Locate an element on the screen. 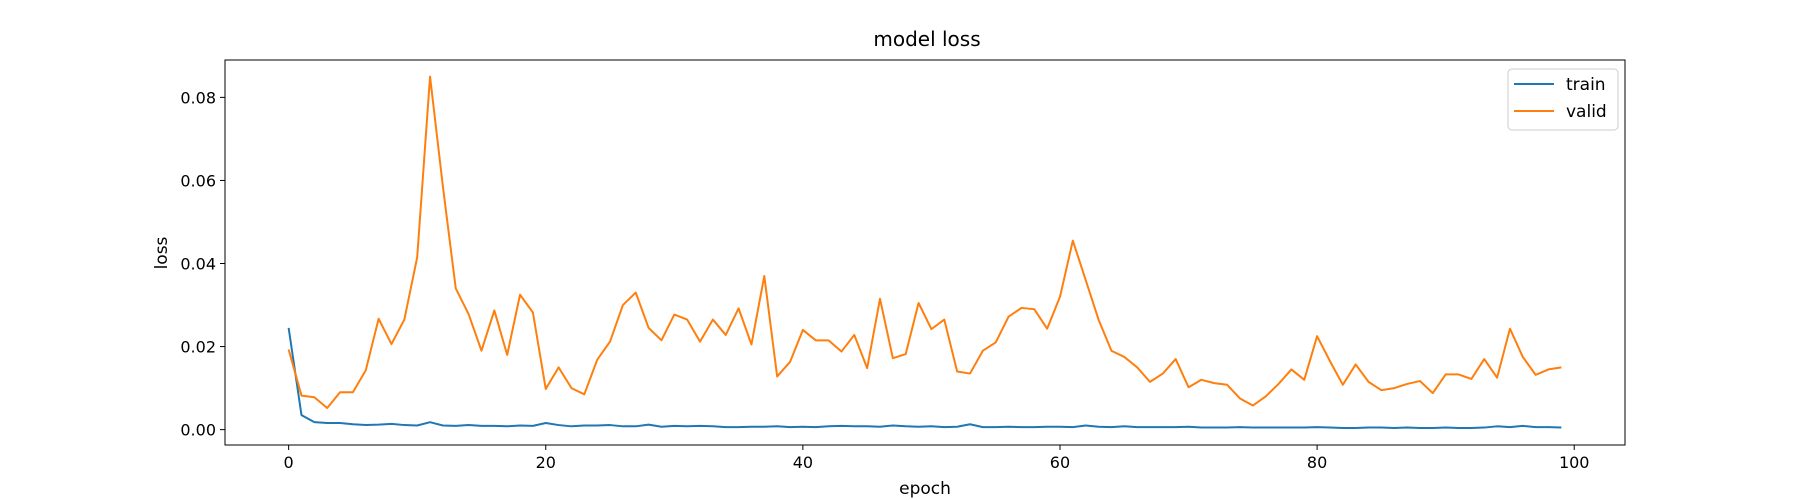 The width and height of the screenshot is (1800, 500). chart-title: model loss is located at coordinates (926, 39).